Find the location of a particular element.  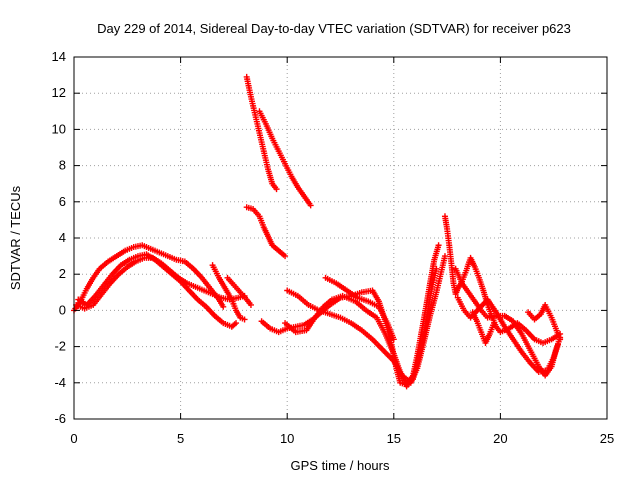

y-tick-label: 2 is located at coordinates (62, 273).